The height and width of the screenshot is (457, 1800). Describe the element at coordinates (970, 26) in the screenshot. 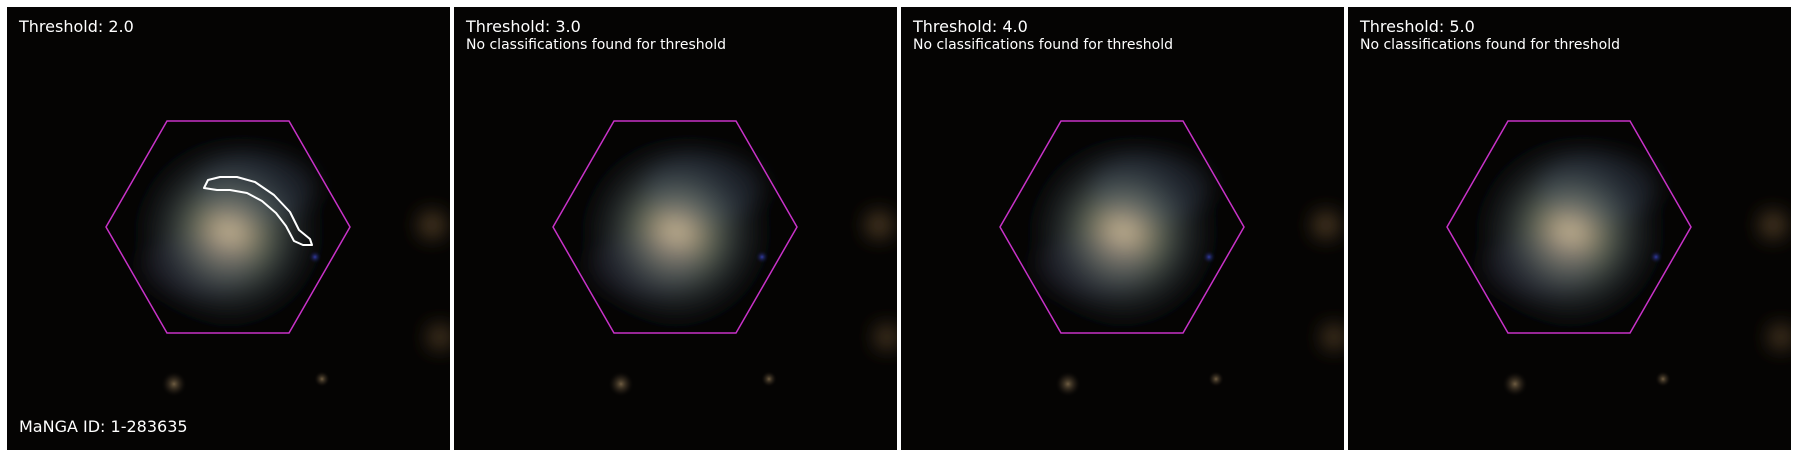

I see `threshold-label: Threshold: 4.0` at that location.